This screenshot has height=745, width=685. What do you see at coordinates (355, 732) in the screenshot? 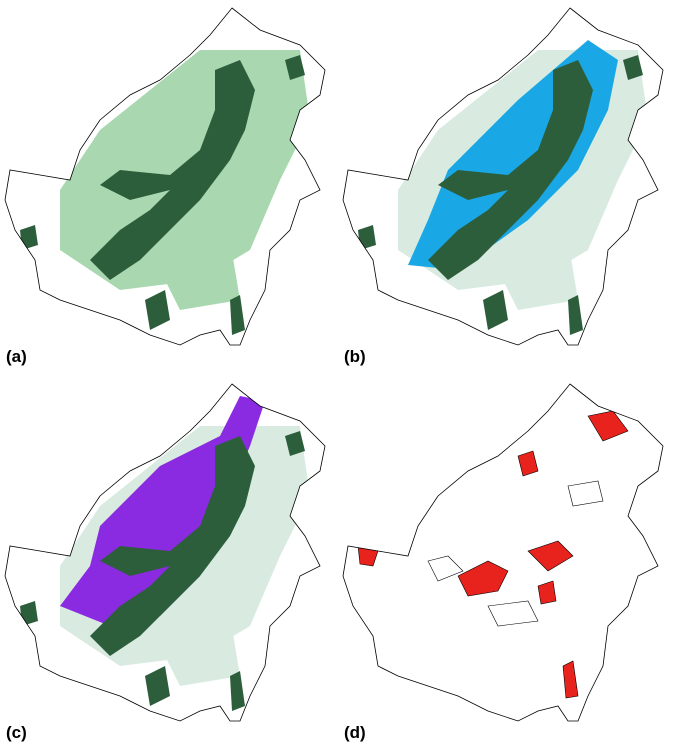
I see `panel-label: (d)` at bounding box center [355, 732].